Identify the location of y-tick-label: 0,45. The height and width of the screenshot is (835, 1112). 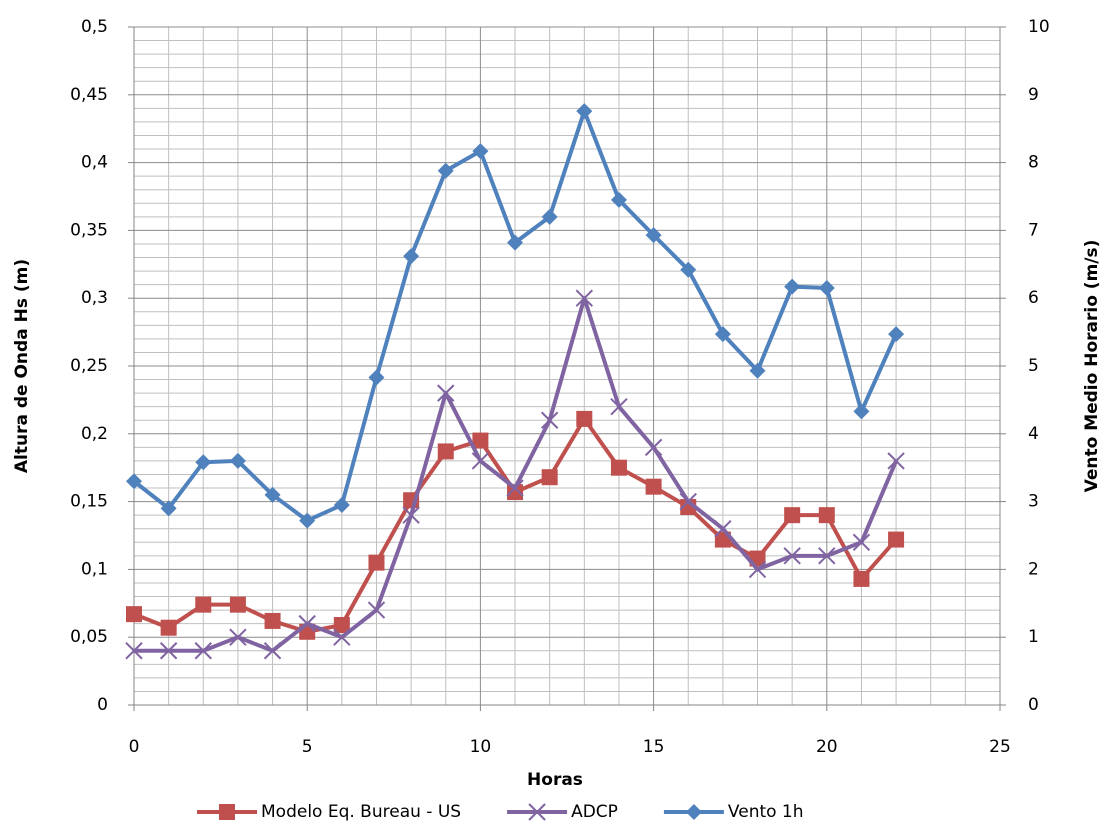
(89, 95).